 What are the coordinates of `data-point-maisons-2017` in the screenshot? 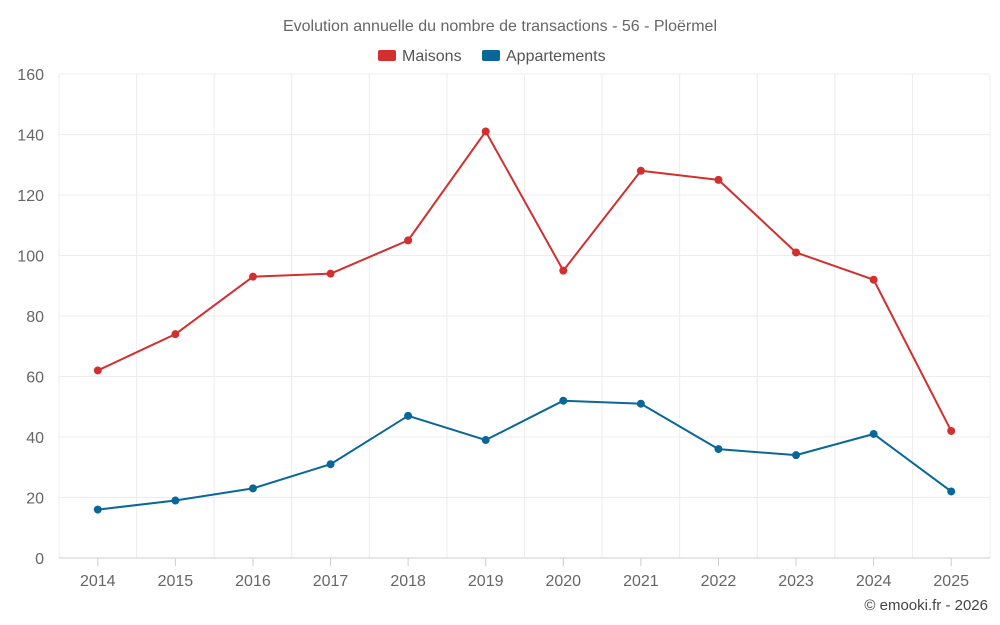 It's located at (330, 273).